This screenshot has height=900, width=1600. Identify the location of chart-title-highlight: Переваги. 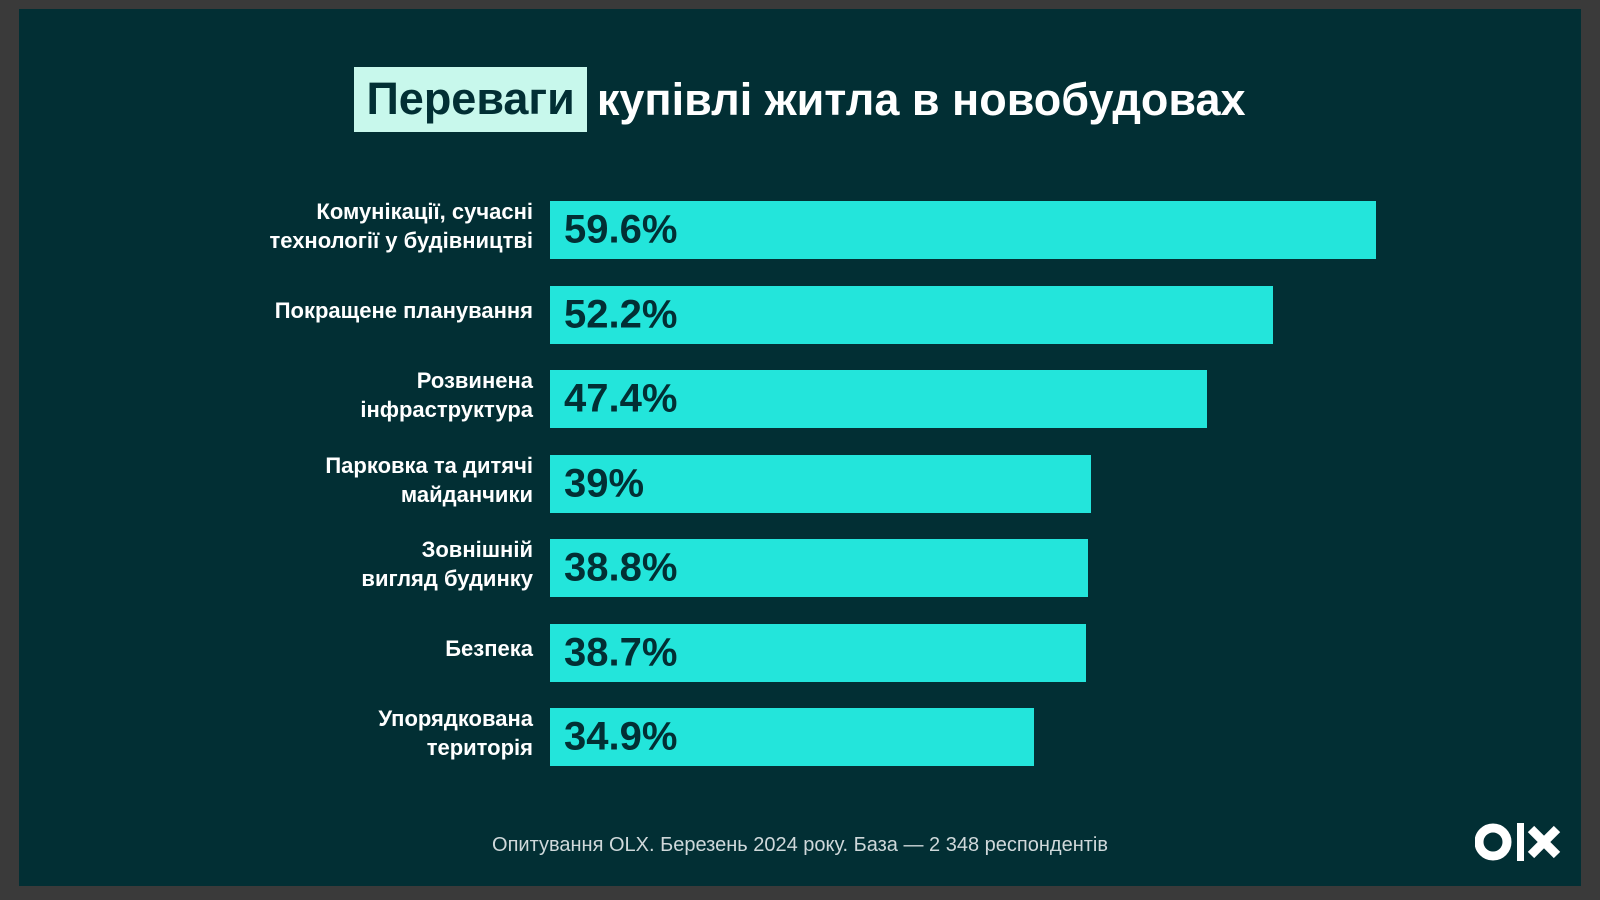
(470, 99).